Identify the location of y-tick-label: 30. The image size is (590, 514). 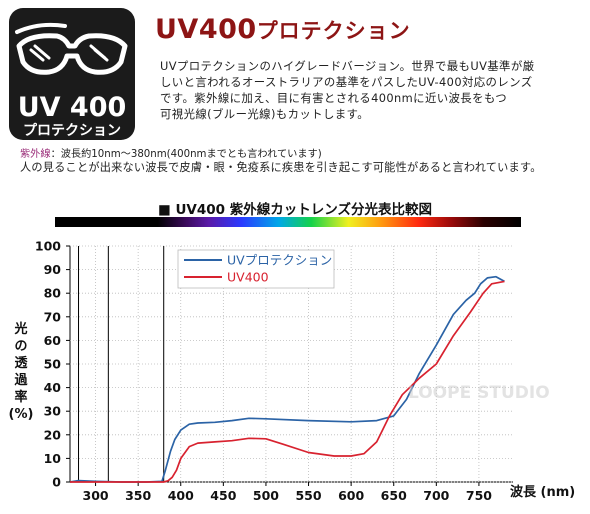
(53, 411).